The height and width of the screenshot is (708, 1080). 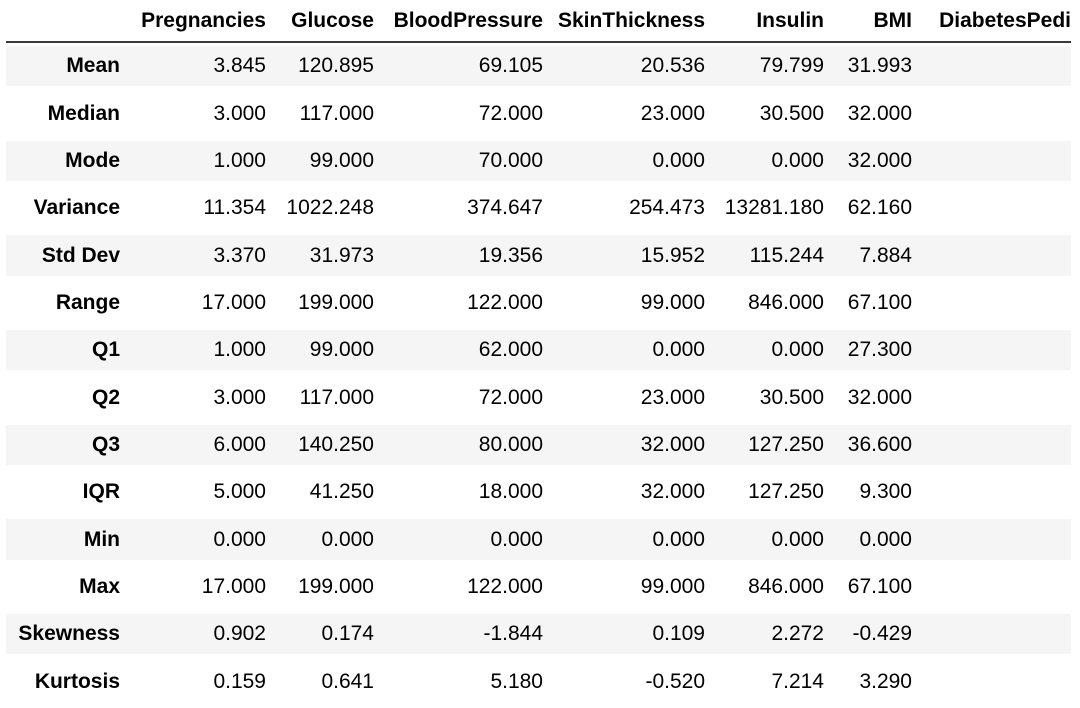 What do you see at coordinates (193, 587) in the screenshot?
I see `table-cell: 17.000` at bounding box center [193, 587].